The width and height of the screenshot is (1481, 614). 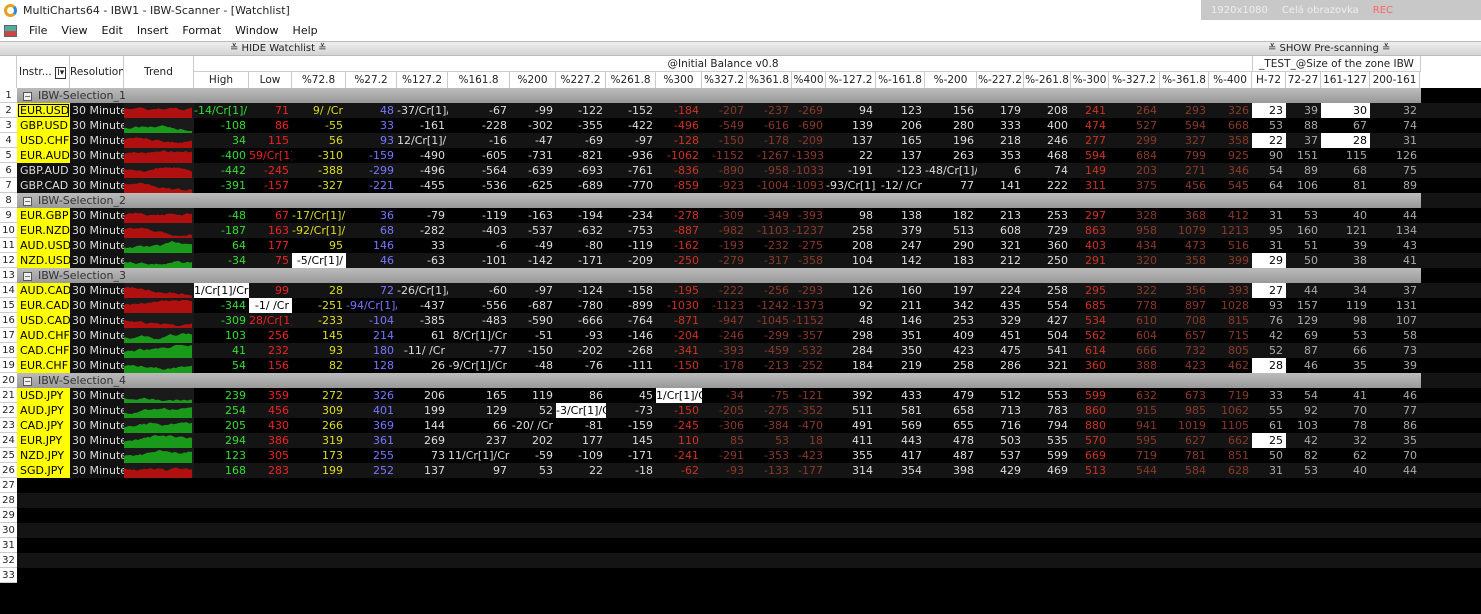 I want to click on menu-view: View, so click(x=74, y=30).